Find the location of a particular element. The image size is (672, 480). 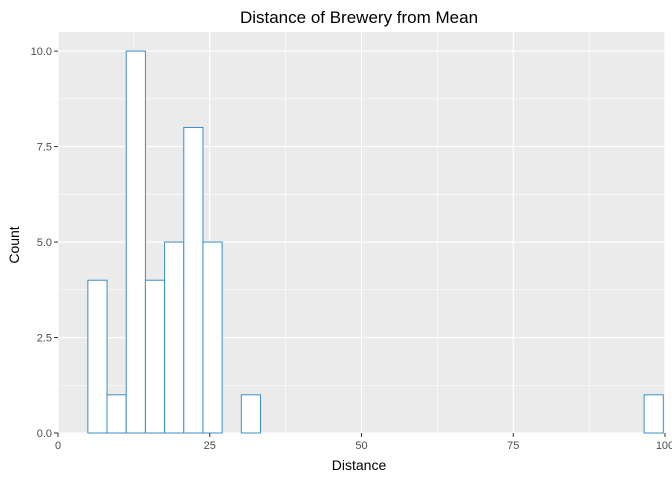

x-tick-label: 50 is located at coordinates (361, 446).